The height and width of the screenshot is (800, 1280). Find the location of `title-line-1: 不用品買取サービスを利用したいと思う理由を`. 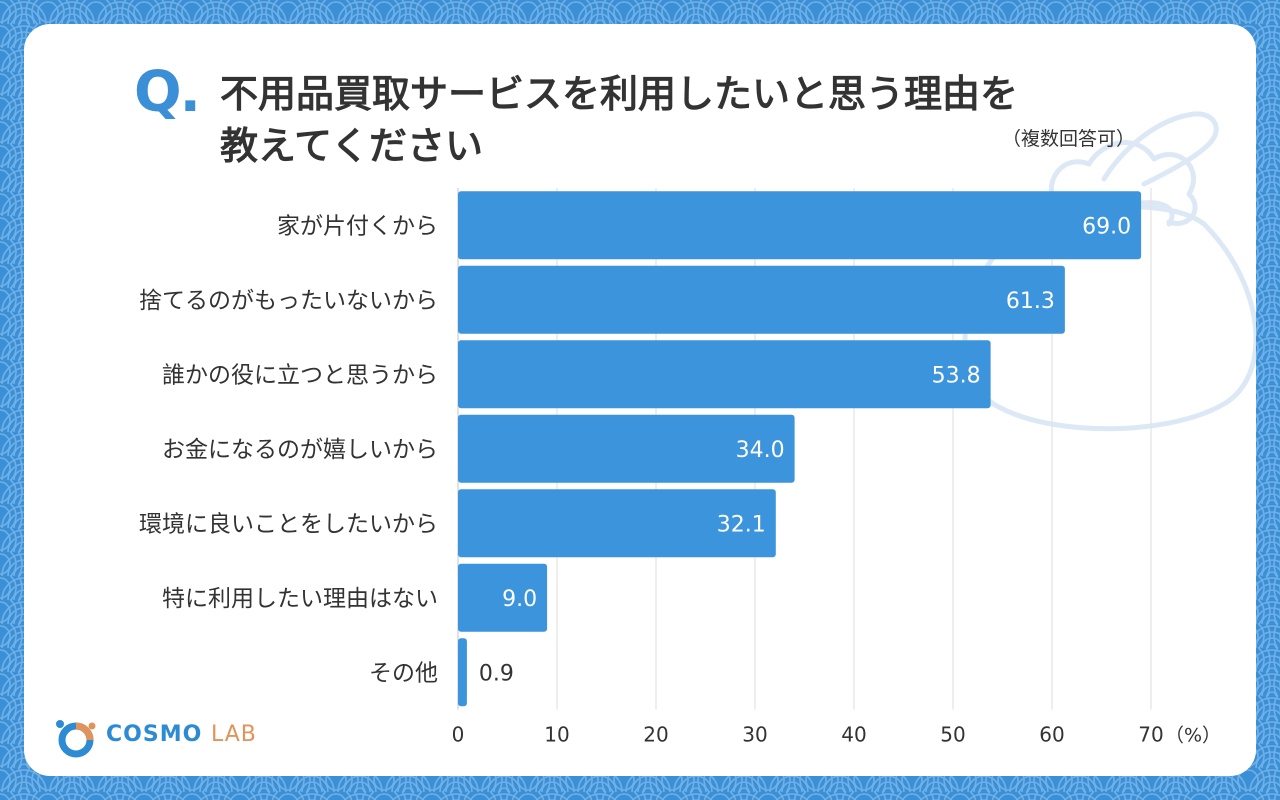

title-line-1: 不用品買取サービスを利用したいと思う理由を is located at coordinates (619, 94).